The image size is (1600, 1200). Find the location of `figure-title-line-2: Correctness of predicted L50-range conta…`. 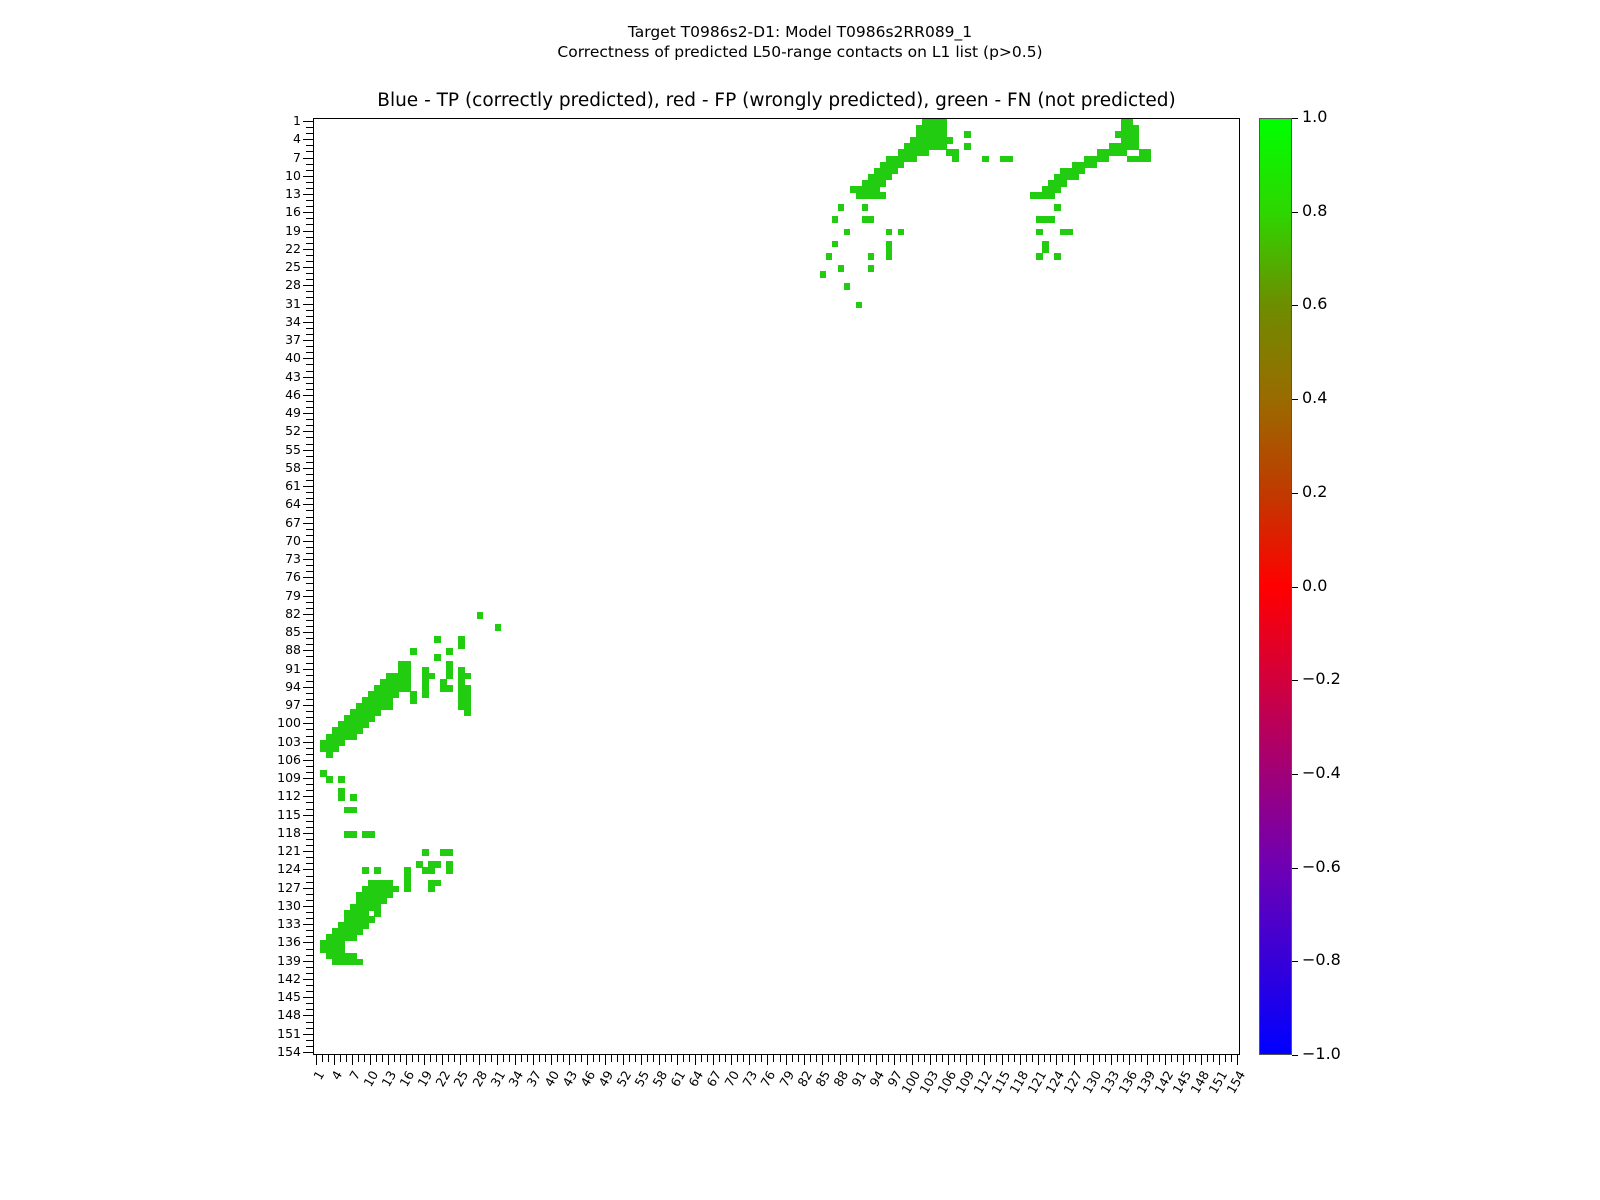

figure-title-line-2: Correctness of predicted L50-range conta… is located at coordinates (800, 52).